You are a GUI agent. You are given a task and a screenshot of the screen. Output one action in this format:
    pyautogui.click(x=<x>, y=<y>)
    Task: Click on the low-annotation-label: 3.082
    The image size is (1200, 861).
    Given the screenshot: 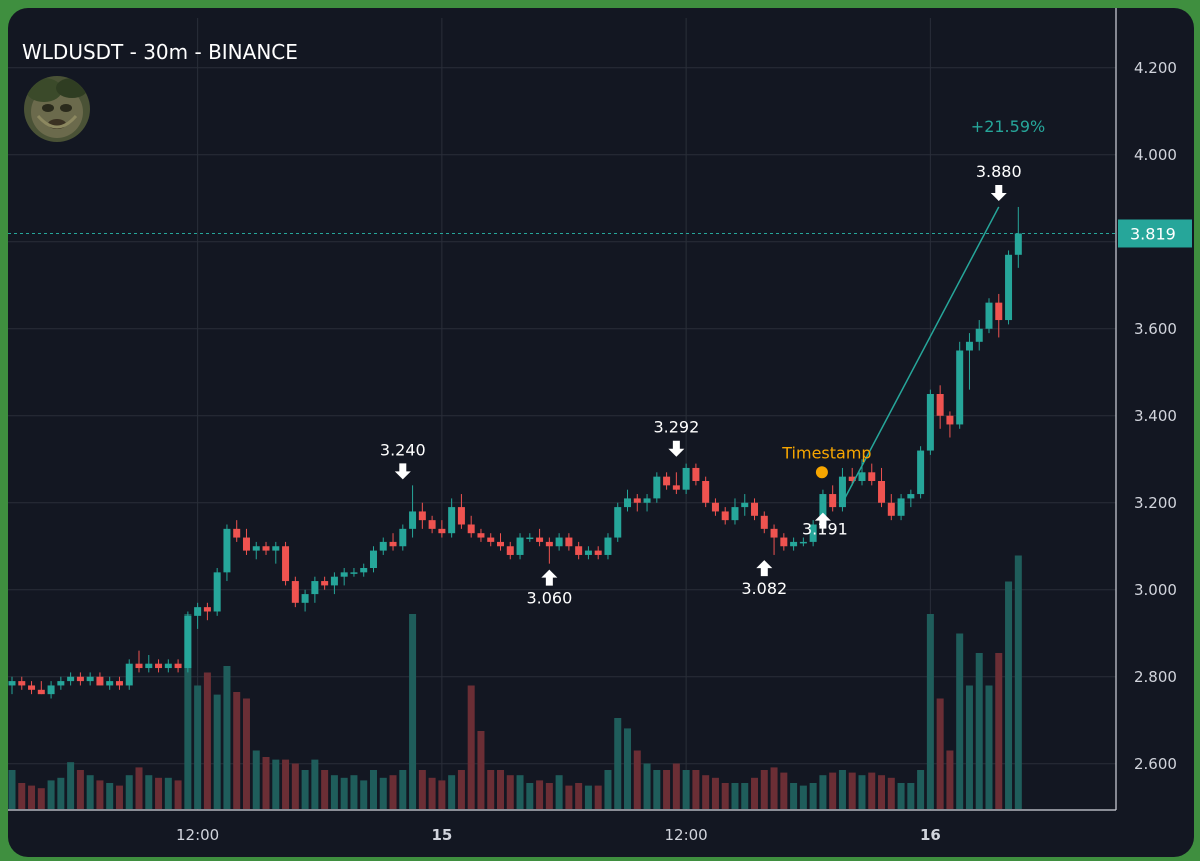 What is the action you would take?
    pyautogui.click(x=764, y=588)
    